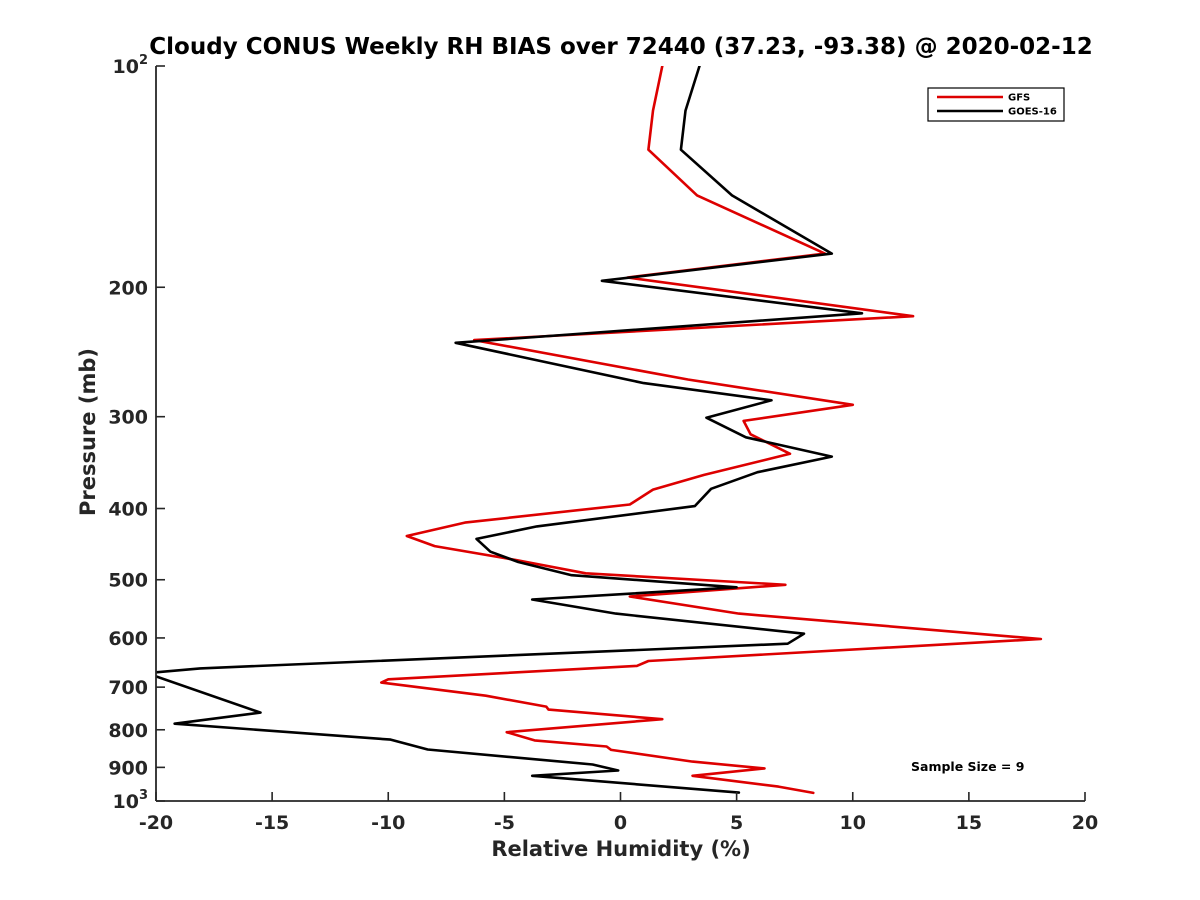  What do you see at coordinates (128, 418) in the screenshot?
I see `y-tick-label: 300` at bounding box center [128, 418].